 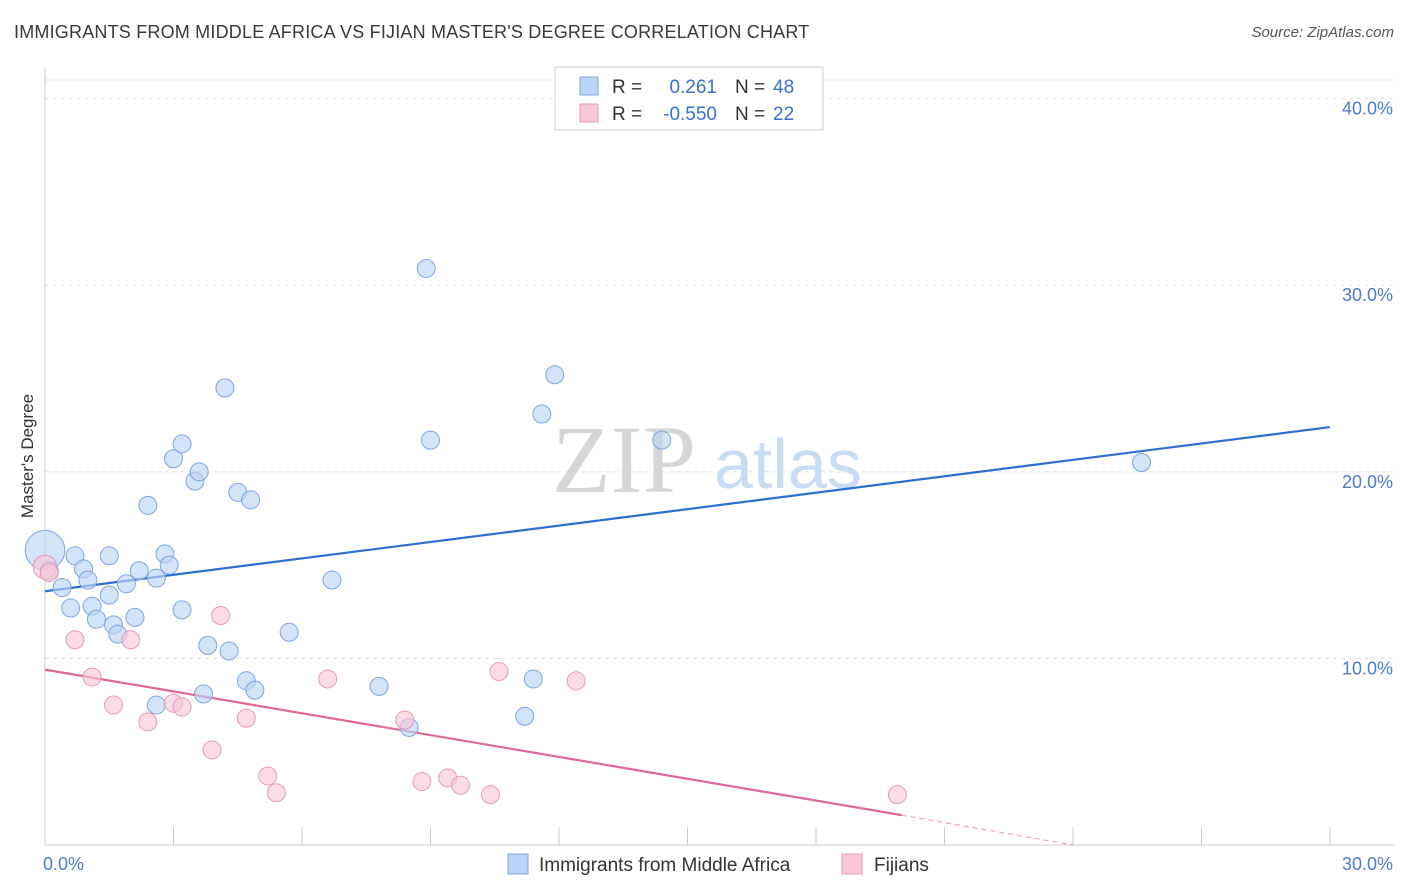 I want to click on bottom-legend: Immigrants from Middle Africa Fijians, so click(x=718, y=864).